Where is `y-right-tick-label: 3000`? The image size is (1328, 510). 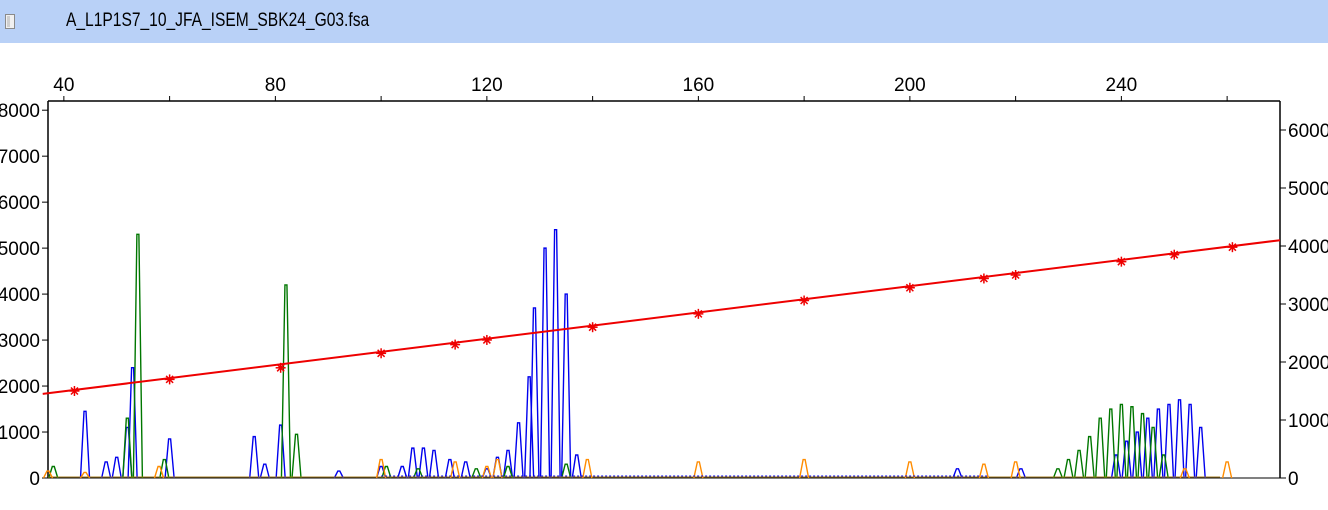 y-right-tick-label: 3000 is located at coordinates (1308, 305).